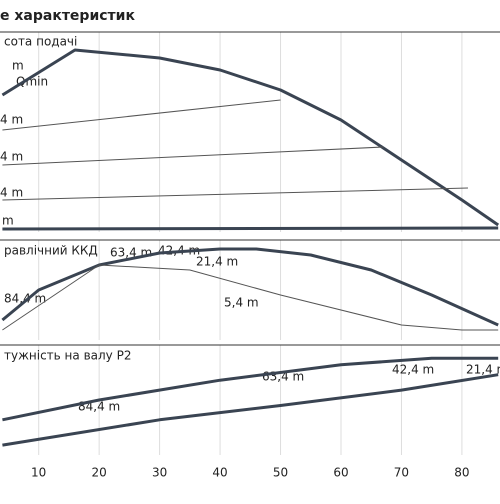  Describe the element at coordinates (241, 303) in the screenshot. I see `annotation: 5,4 m` at that location.